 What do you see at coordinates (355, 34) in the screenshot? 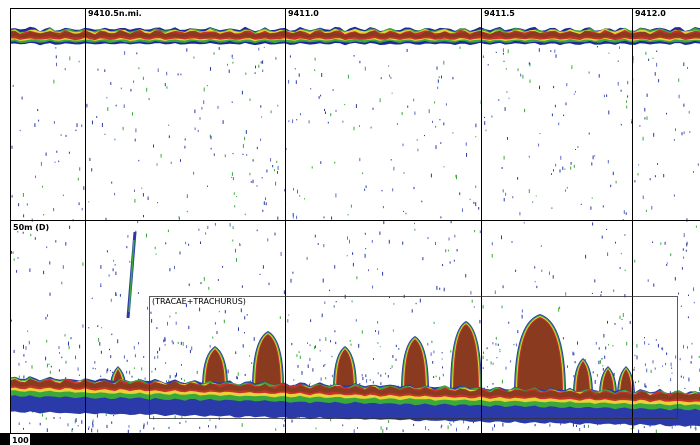
I see `surface-core` at bounding box center [355, 34].